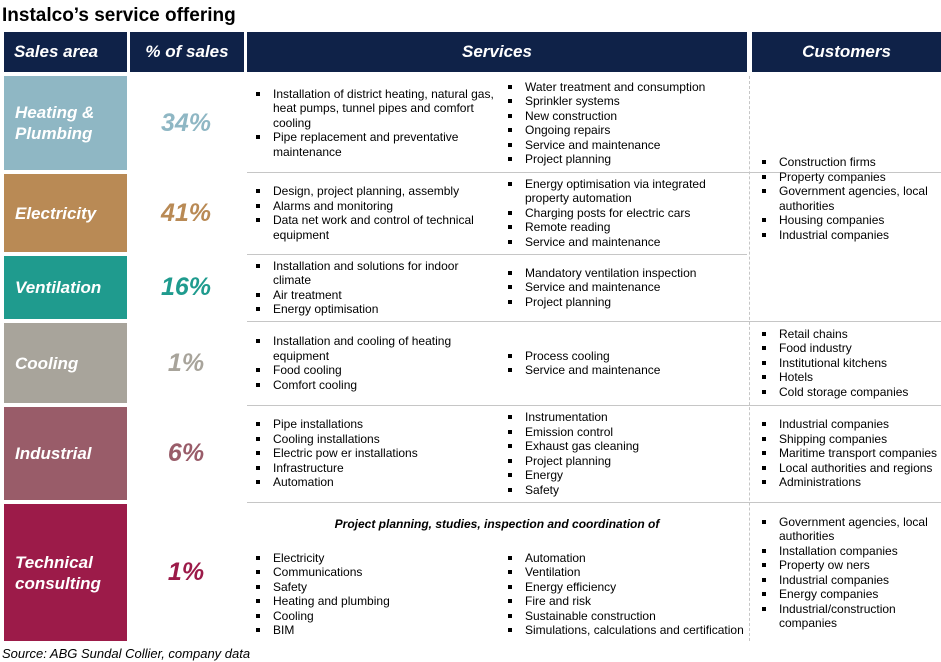  Describe the element at coordinates (65, 123) in the screenshot. I see `sales-area-band: Heating & Plumbing` at that location.